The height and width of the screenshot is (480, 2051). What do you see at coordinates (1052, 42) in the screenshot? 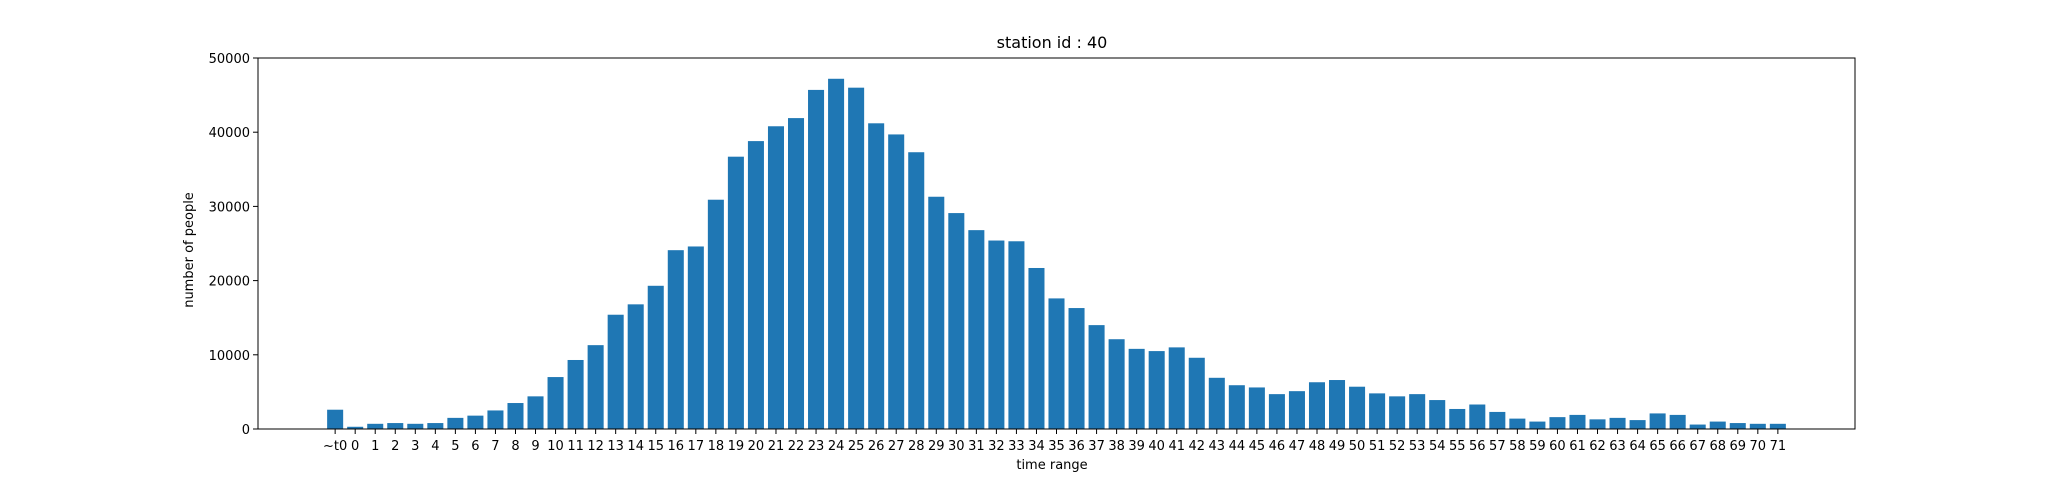
I see `chart-title: station id : 40` at bounding box center [1052, 42].